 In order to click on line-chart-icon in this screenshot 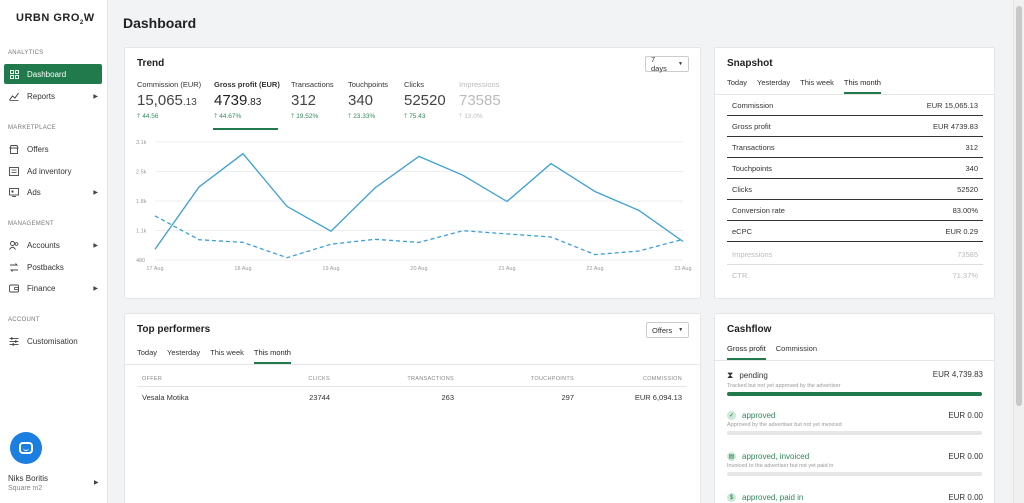, I will do `click(14, 96)`.